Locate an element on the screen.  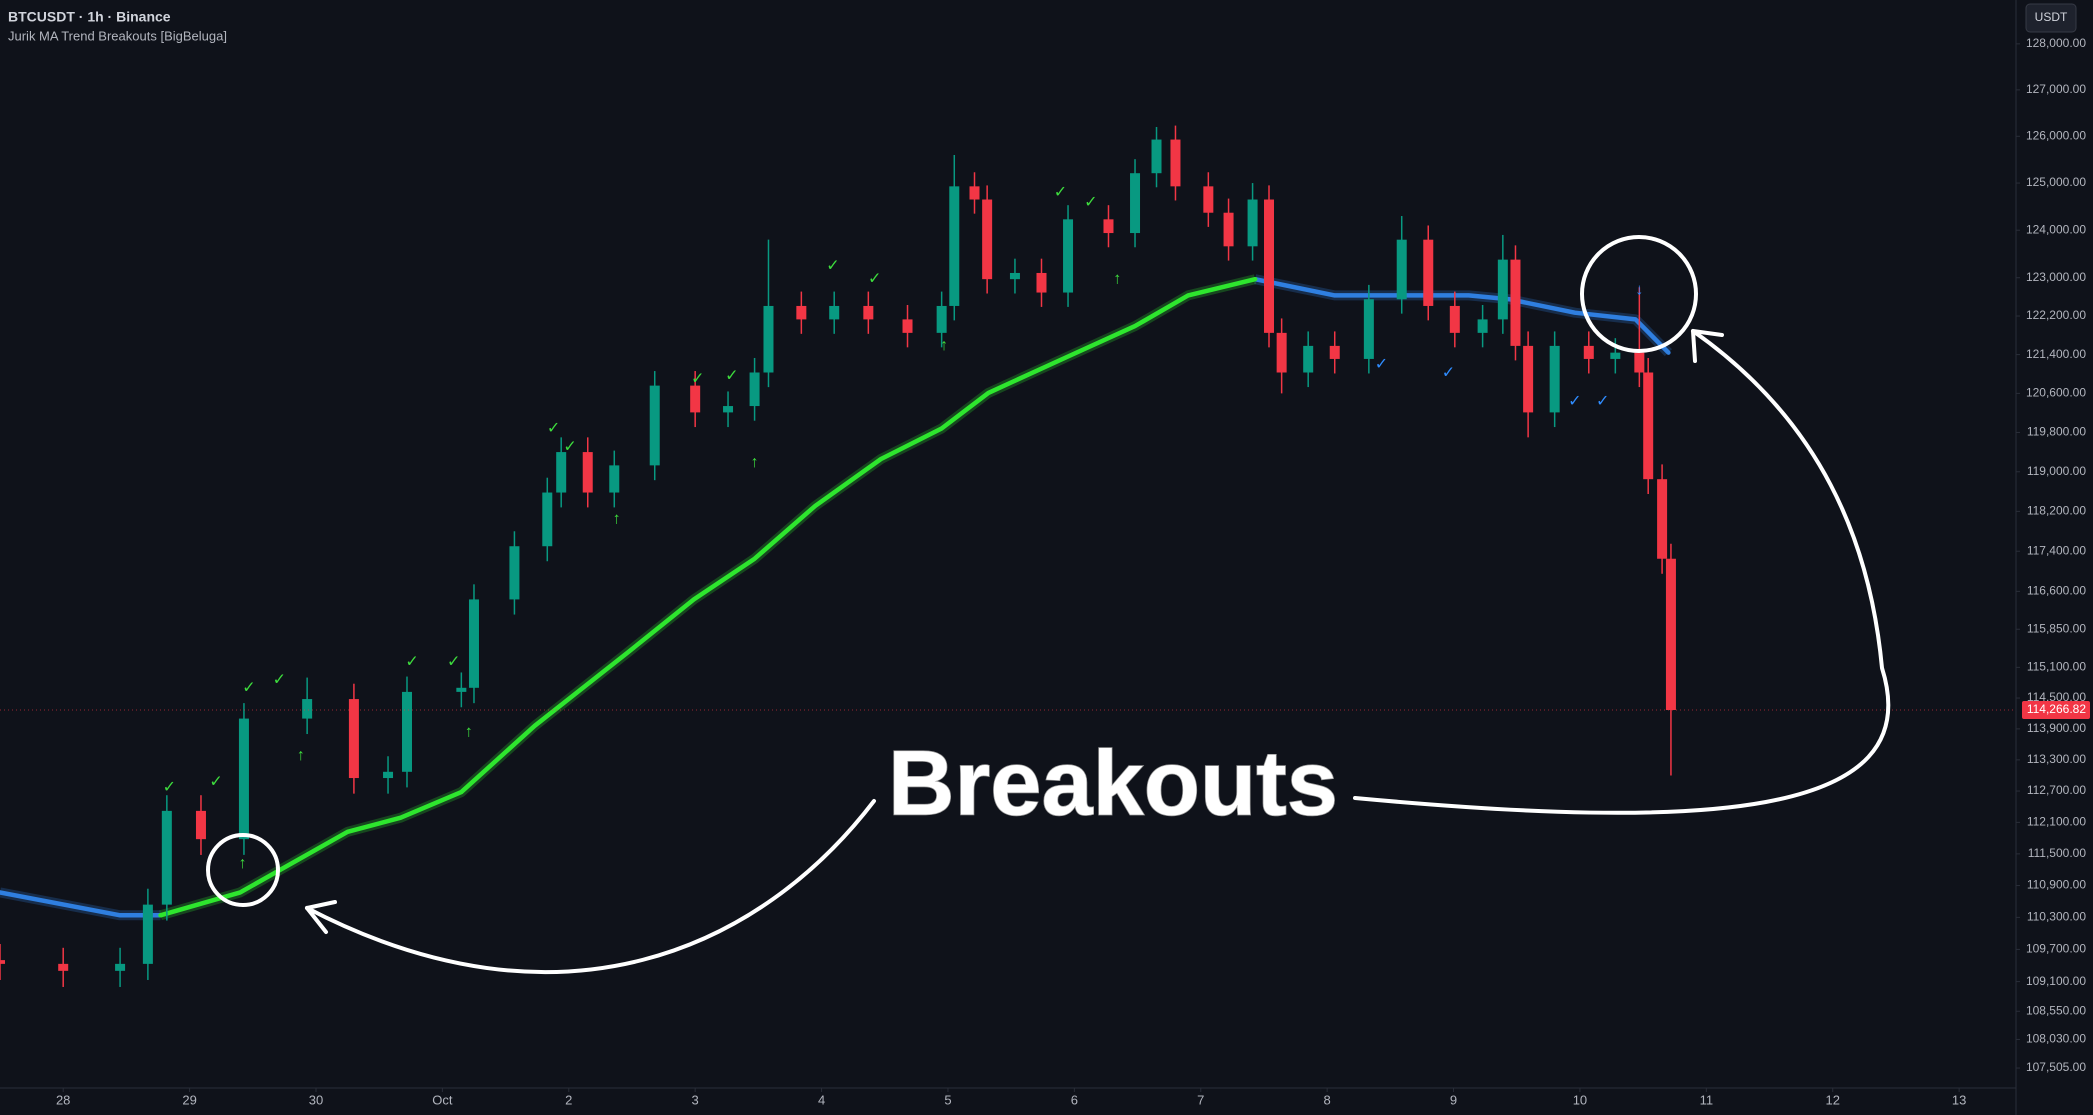
annotation-arrow is located at coordinates (1622, 572).